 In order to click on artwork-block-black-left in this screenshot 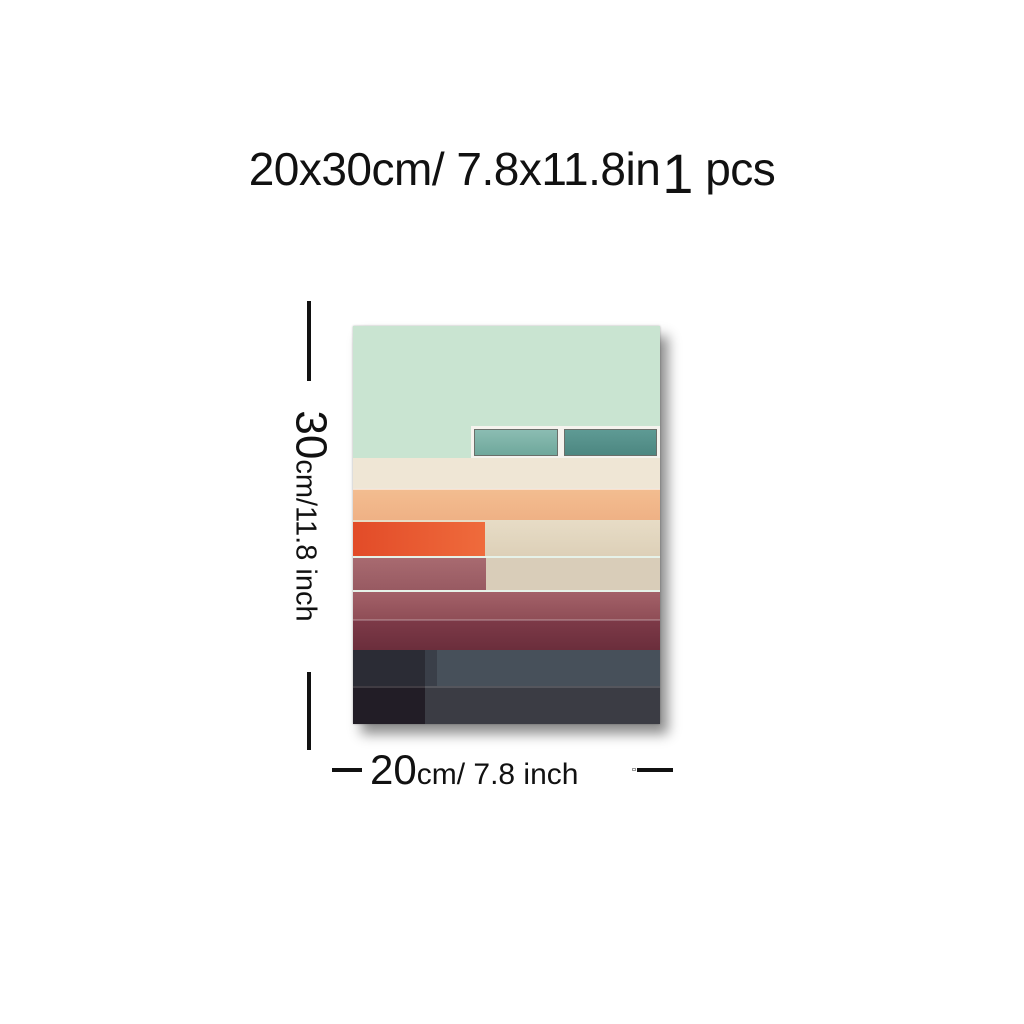, I will do `click(389, 705)`.